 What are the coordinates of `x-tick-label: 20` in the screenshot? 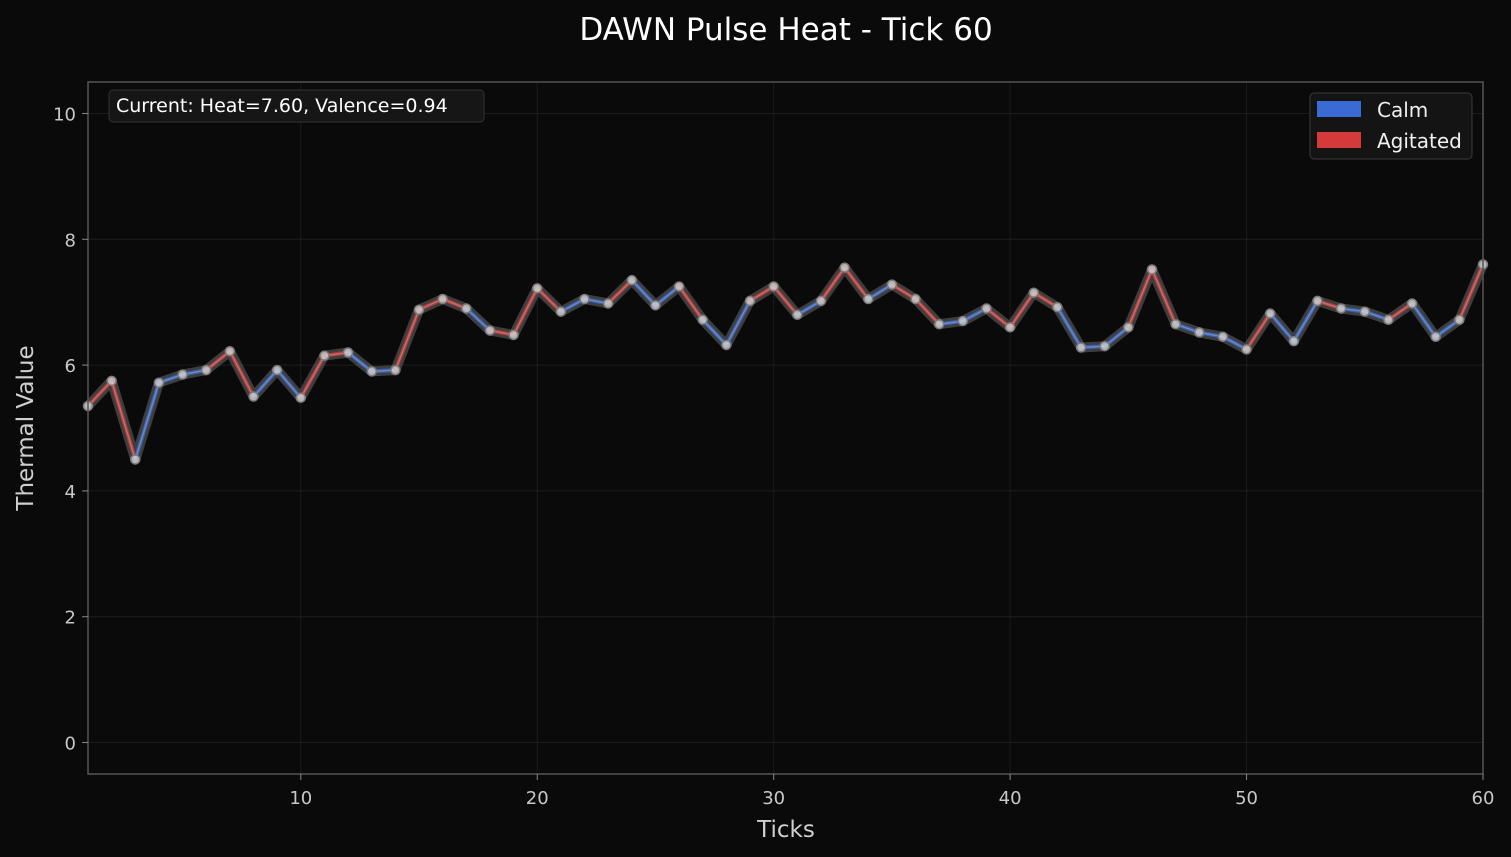 It's located at (537, 798).